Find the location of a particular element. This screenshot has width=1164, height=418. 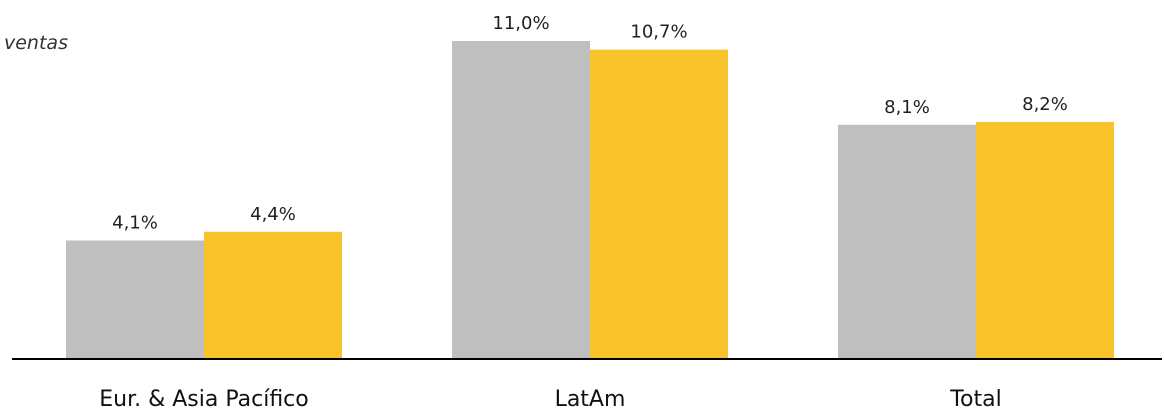

category-label-1: LatAm is located at coordinates (590, 399).